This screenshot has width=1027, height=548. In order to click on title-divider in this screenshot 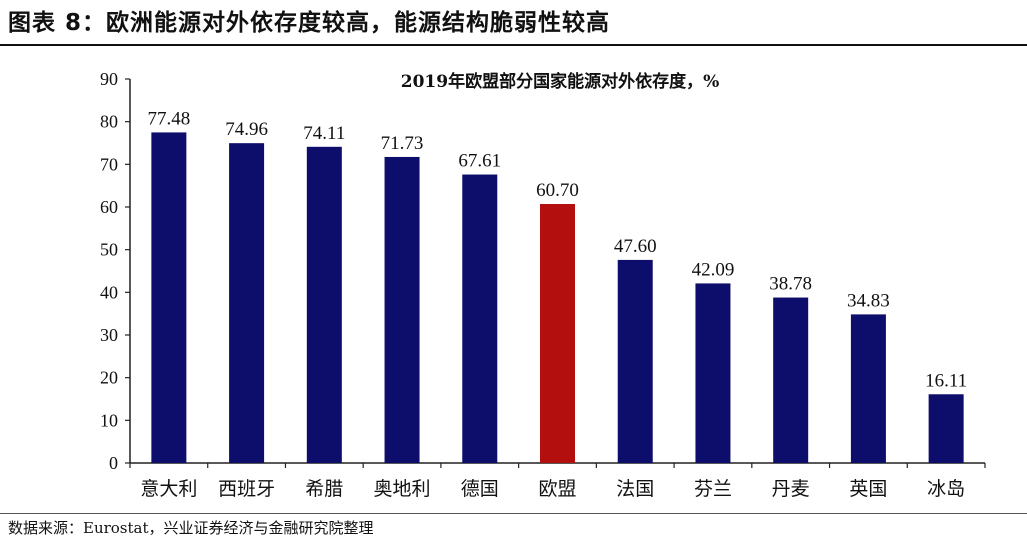, I will do `click(513, 45)`.